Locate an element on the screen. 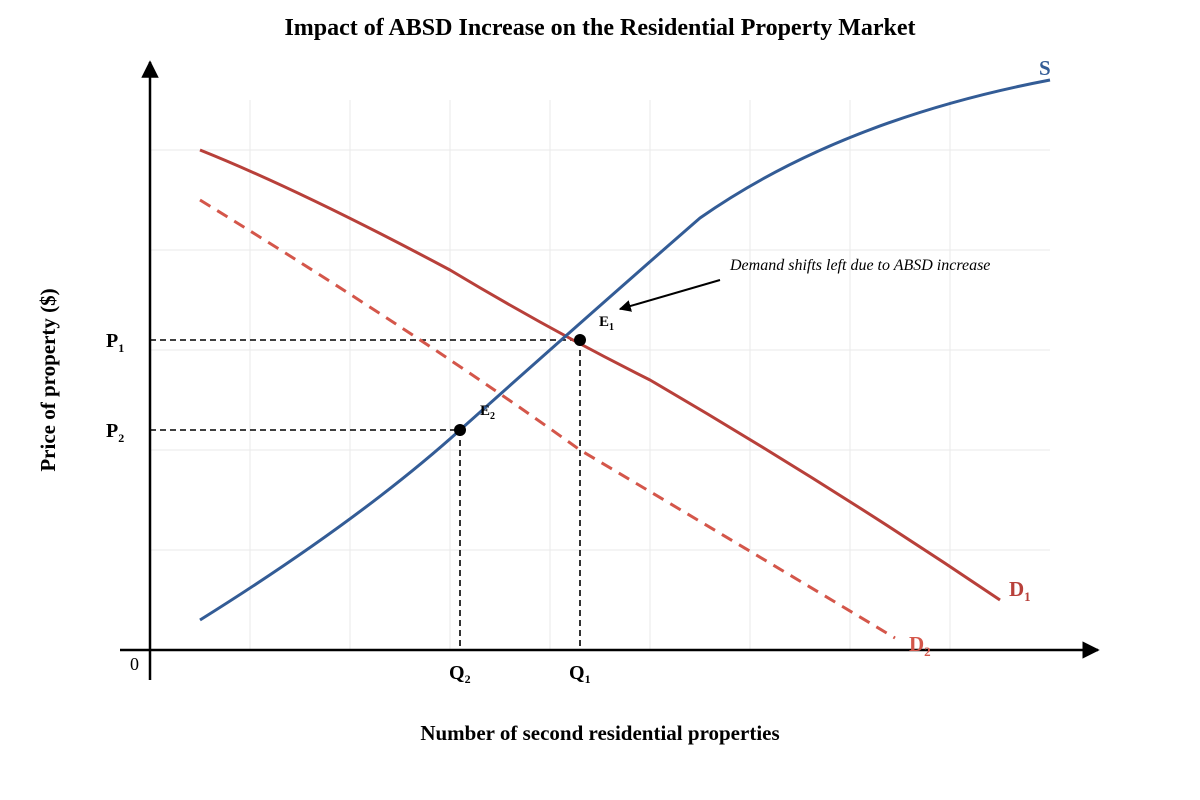 The image size is (1200, 800). x-tick-q1-sub: 1 is located at coordinates (588, 679).